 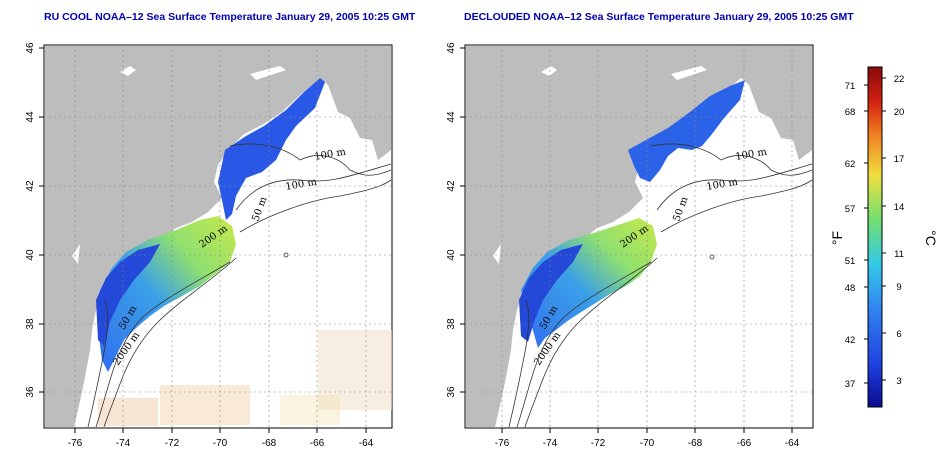 What do you see at coordinates (899, 159) in the screenshot?
I see `celsius-tick: 17` at bounding box center [899, 159].